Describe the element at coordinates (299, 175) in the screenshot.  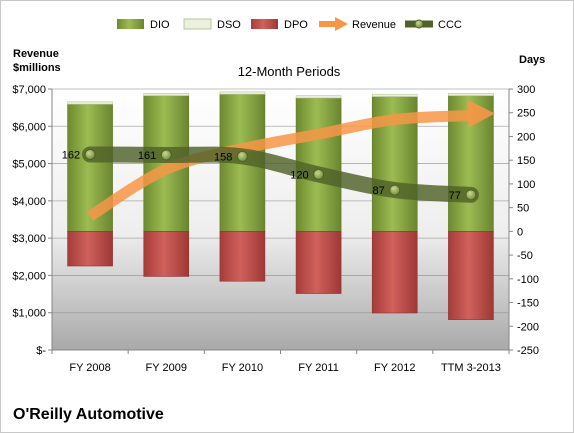
I see `ccc-data-label: 120` at that location.